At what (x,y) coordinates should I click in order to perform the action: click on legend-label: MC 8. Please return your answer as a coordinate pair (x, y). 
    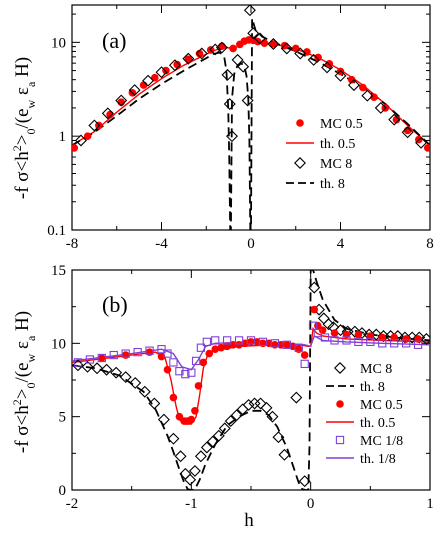
    Looking at the image, I should click on (336, 164).